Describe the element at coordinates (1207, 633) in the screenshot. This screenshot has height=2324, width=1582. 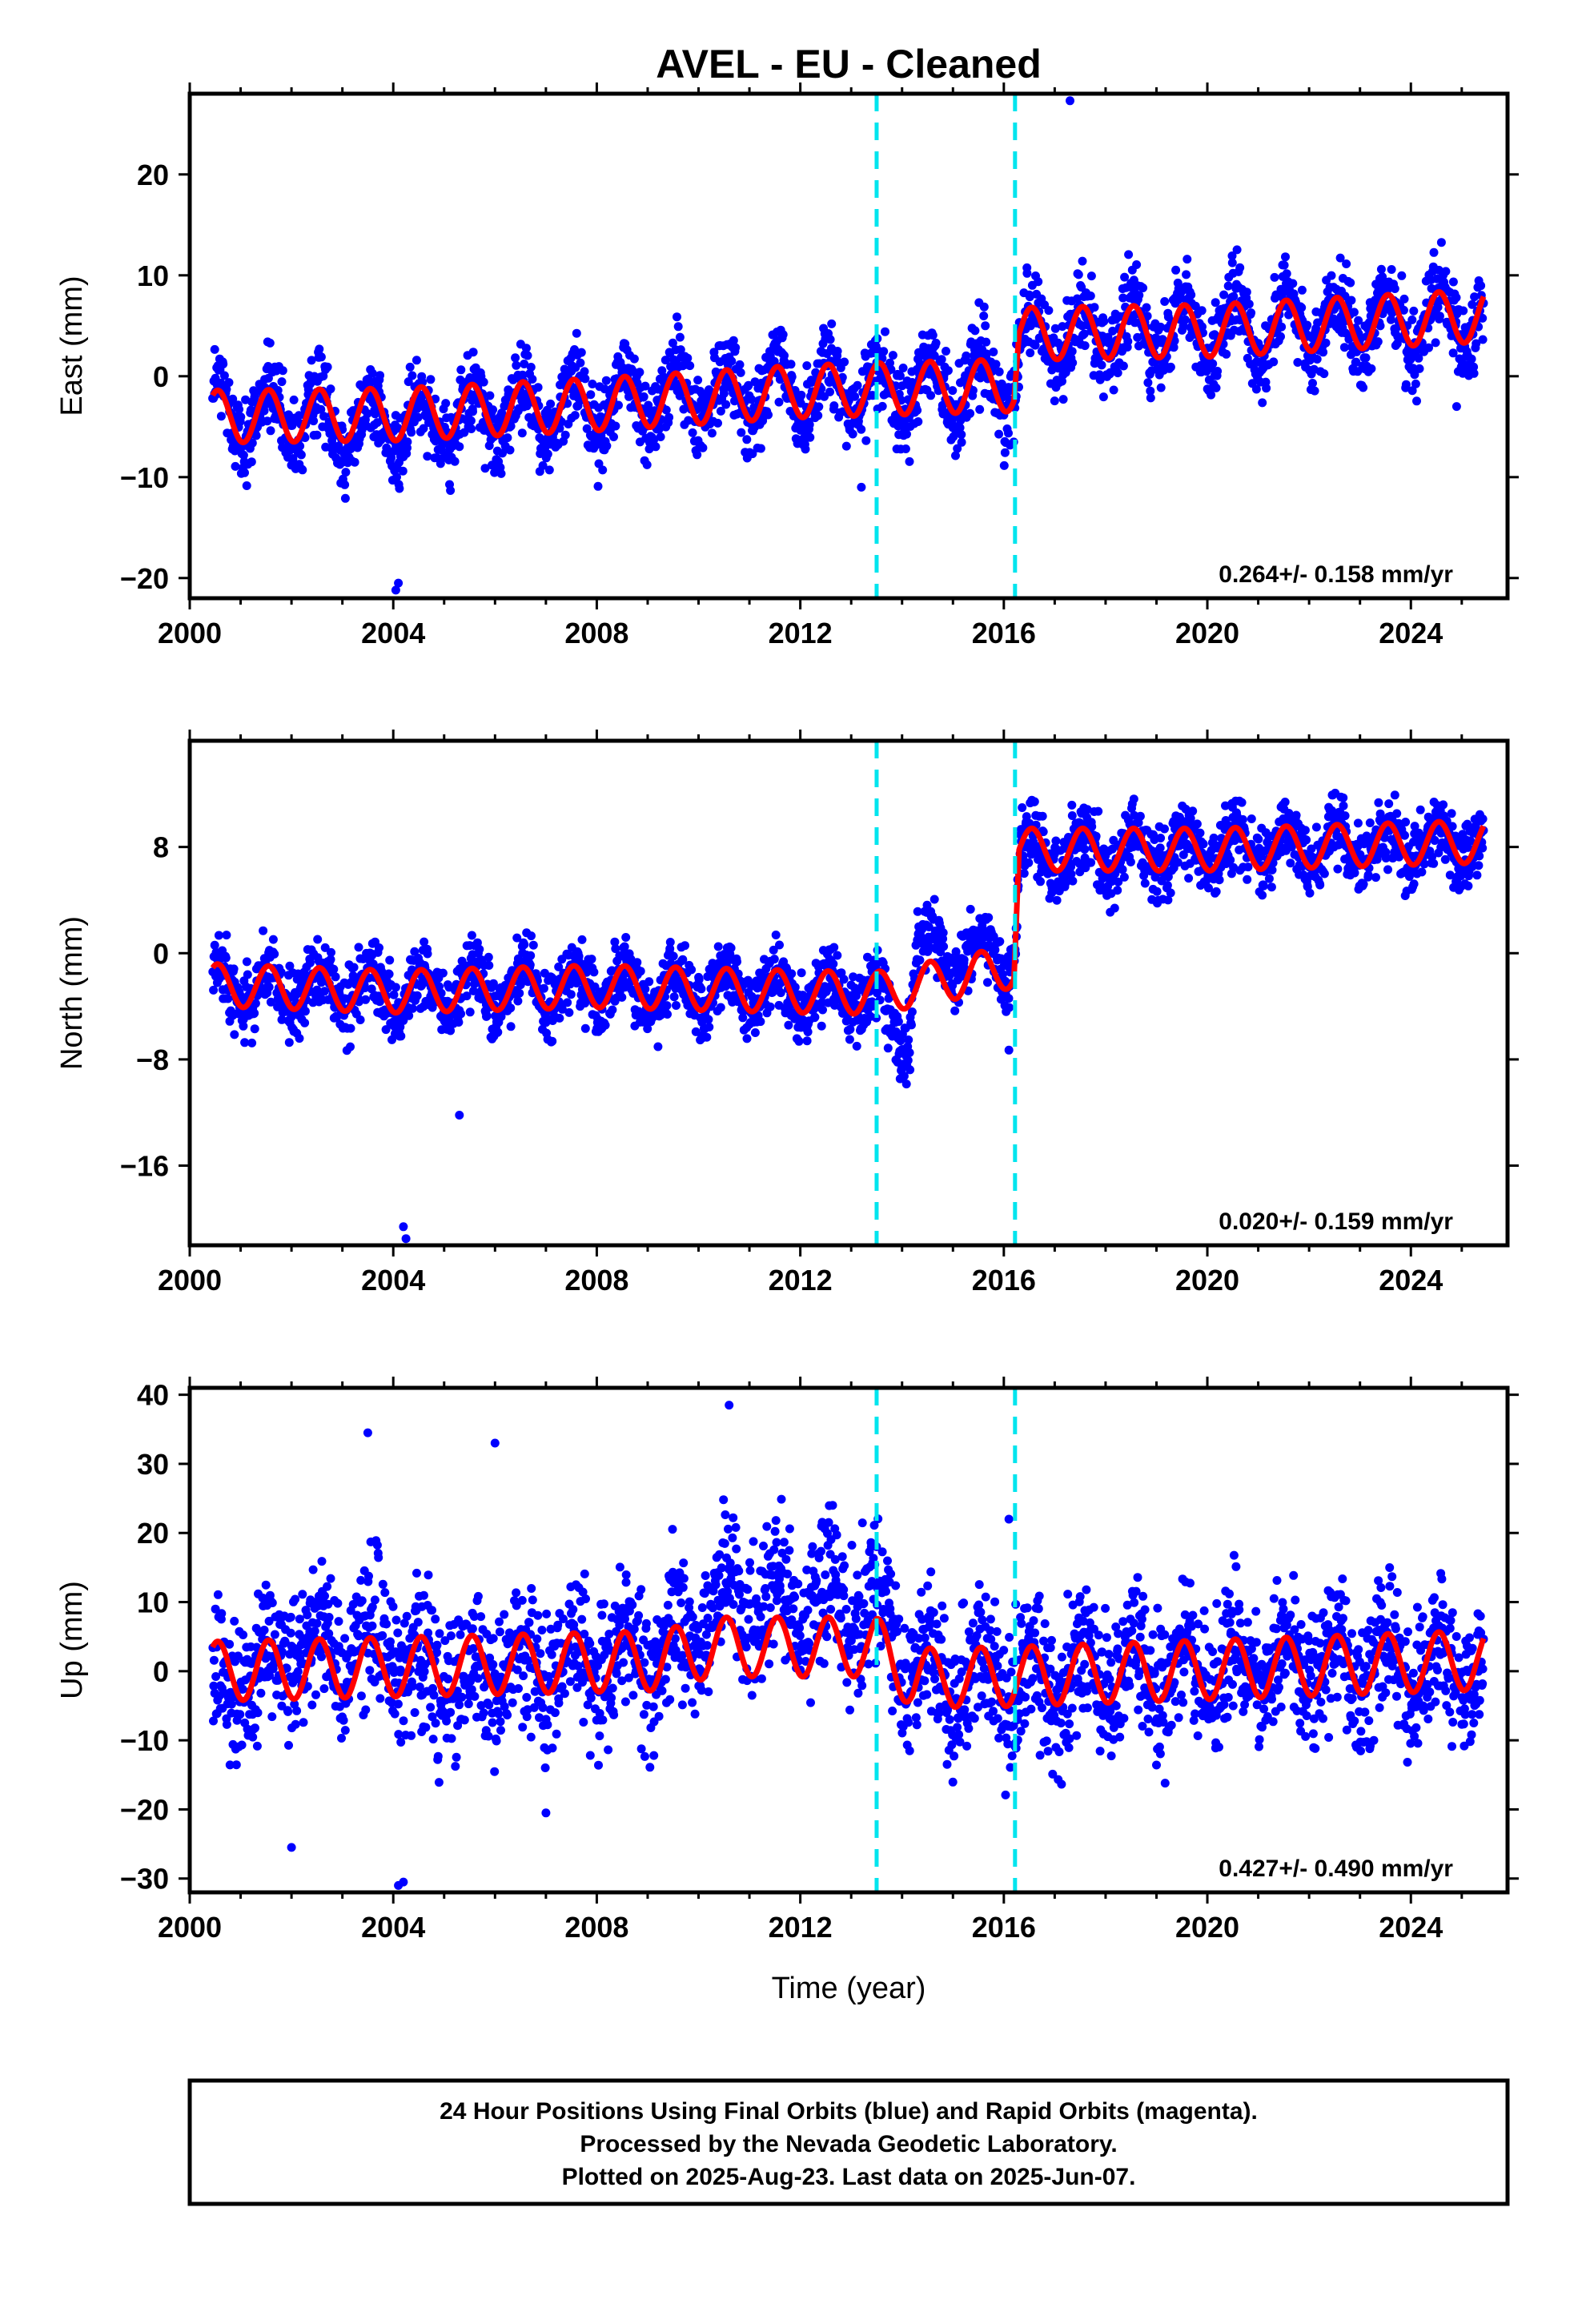
I see `x-tick-label: 2020` at that location.